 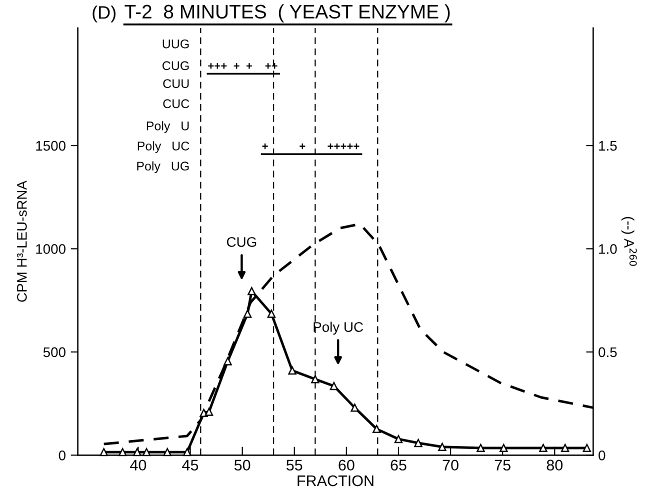 What do you see at coordinates (502, 465) in the screenshot?
I see `x-tick-label: 75` at bounding box center [502, 465].